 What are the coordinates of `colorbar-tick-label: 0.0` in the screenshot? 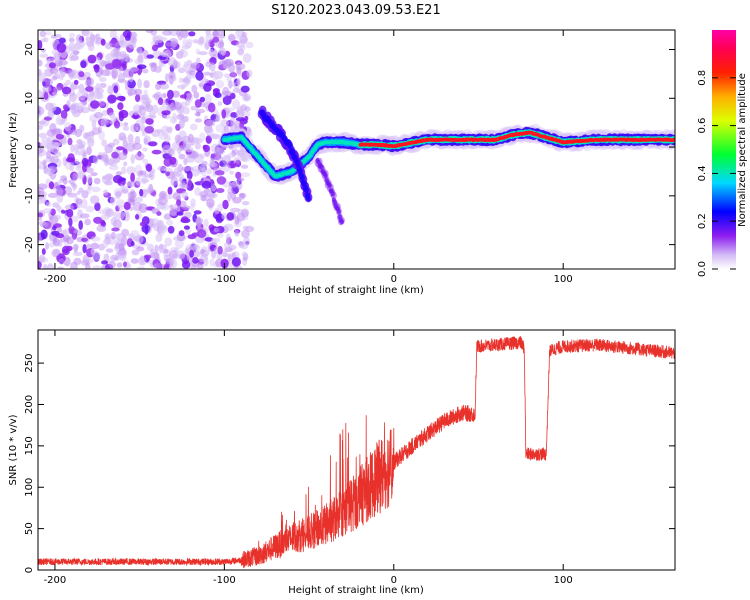 It's located at (702, 269).